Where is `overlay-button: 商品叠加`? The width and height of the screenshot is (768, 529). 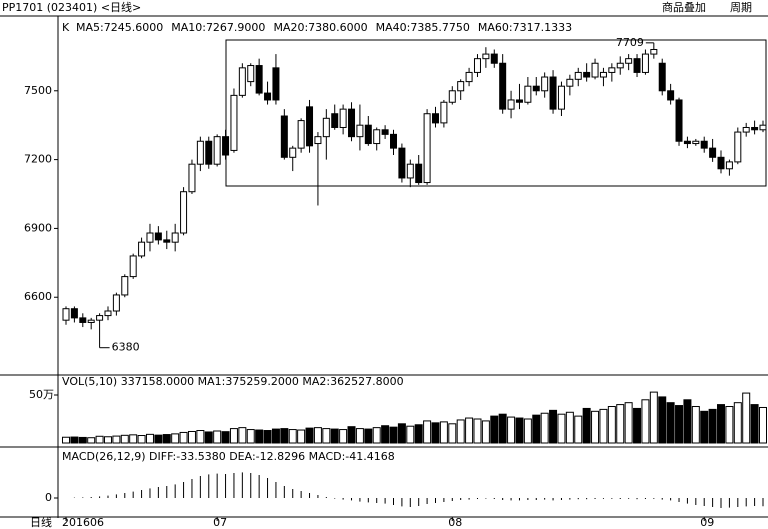
overlay-button: 商品叠加 is located at coordinates (684, 7).